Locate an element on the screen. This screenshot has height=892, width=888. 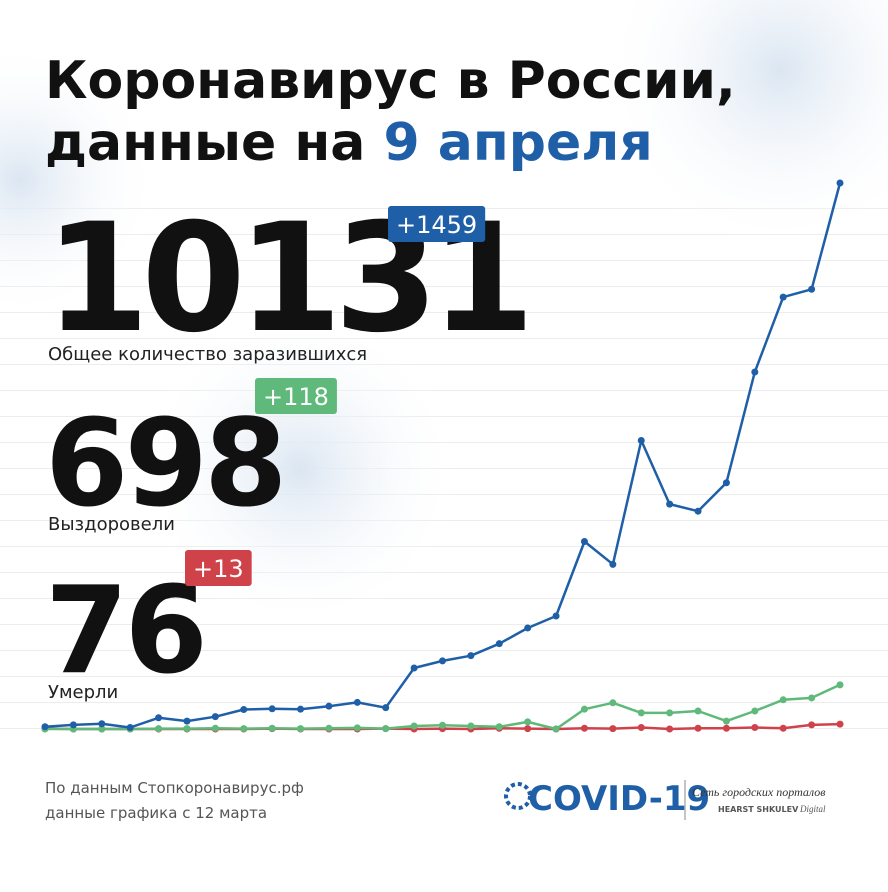
title: данные на is located at coordinates (205, 143).